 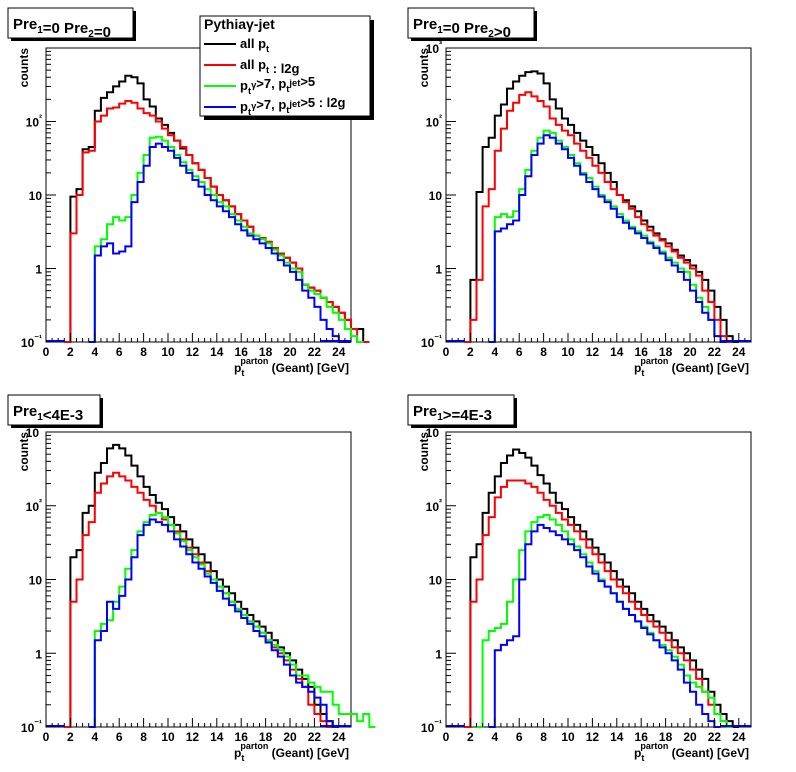 What do you see at coordinates (48, 413) in the screenshot?
I see `panel-title: Pre1<4E-3` at bounding box center [48, 413].